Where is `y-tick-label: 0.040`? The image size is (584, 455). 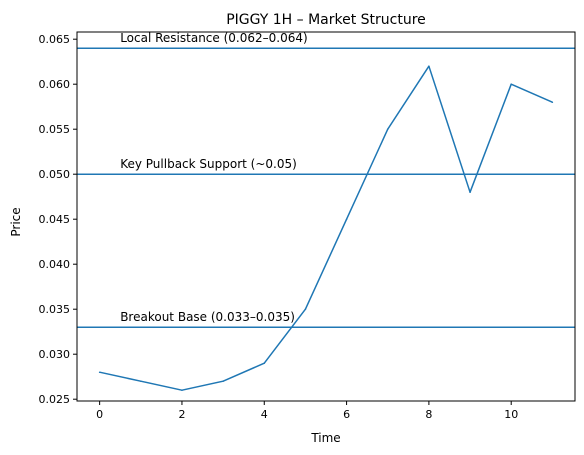
y-tick-label: 0.040 is located at coordinates (55, 264).